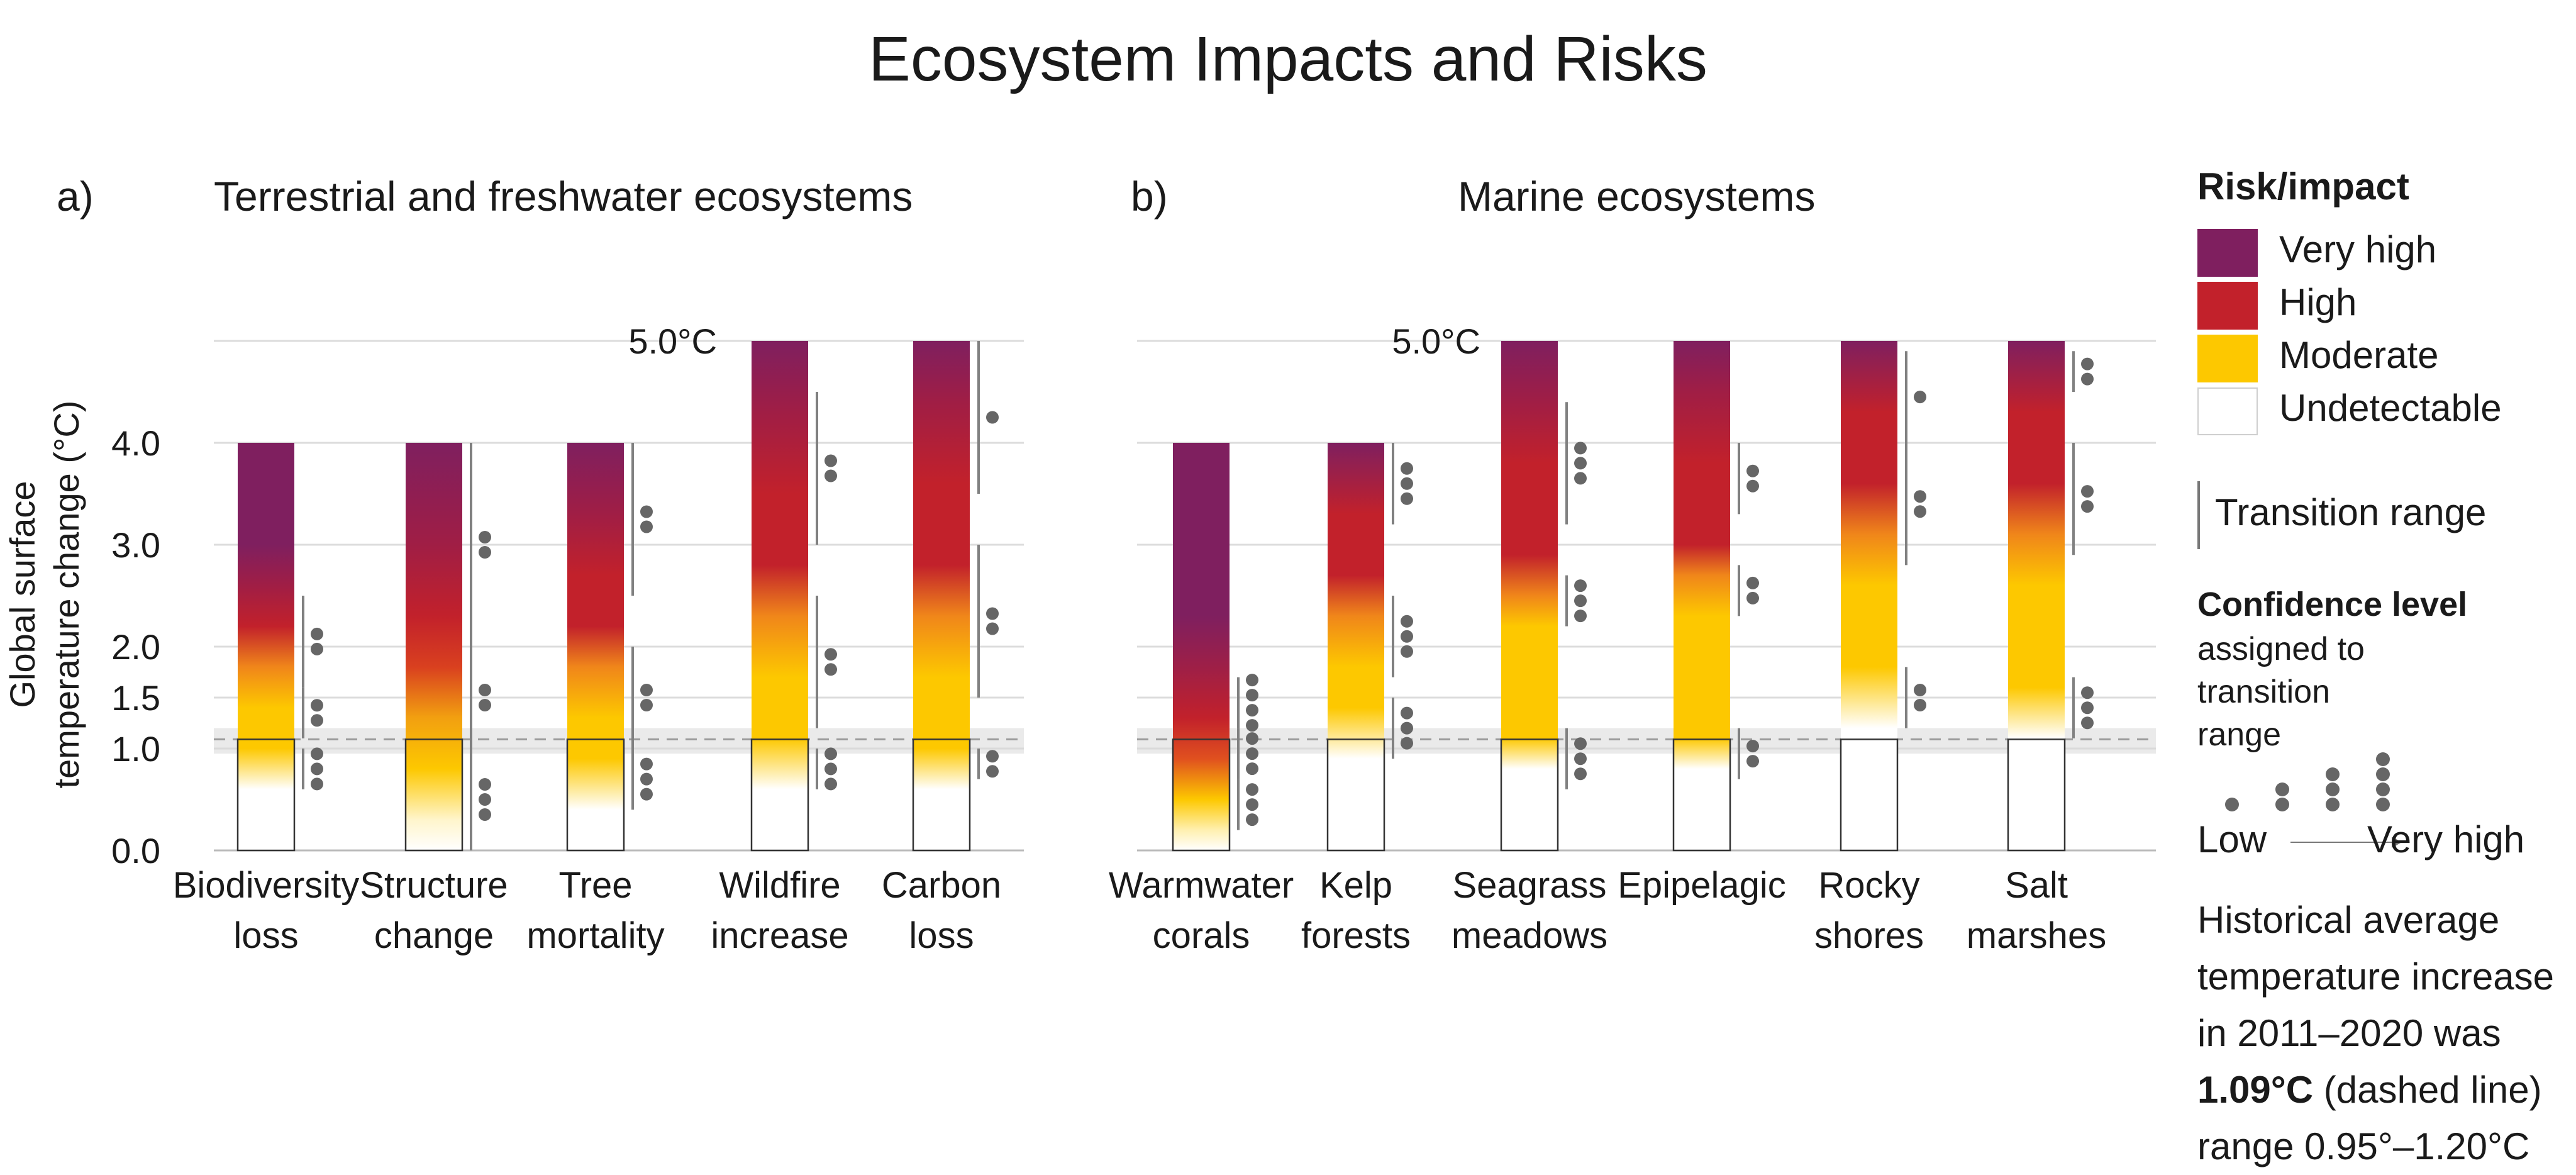  Describe the element at coordinates (1868, 885) in the screenshot. I see `category-label: Rocky` at that location.